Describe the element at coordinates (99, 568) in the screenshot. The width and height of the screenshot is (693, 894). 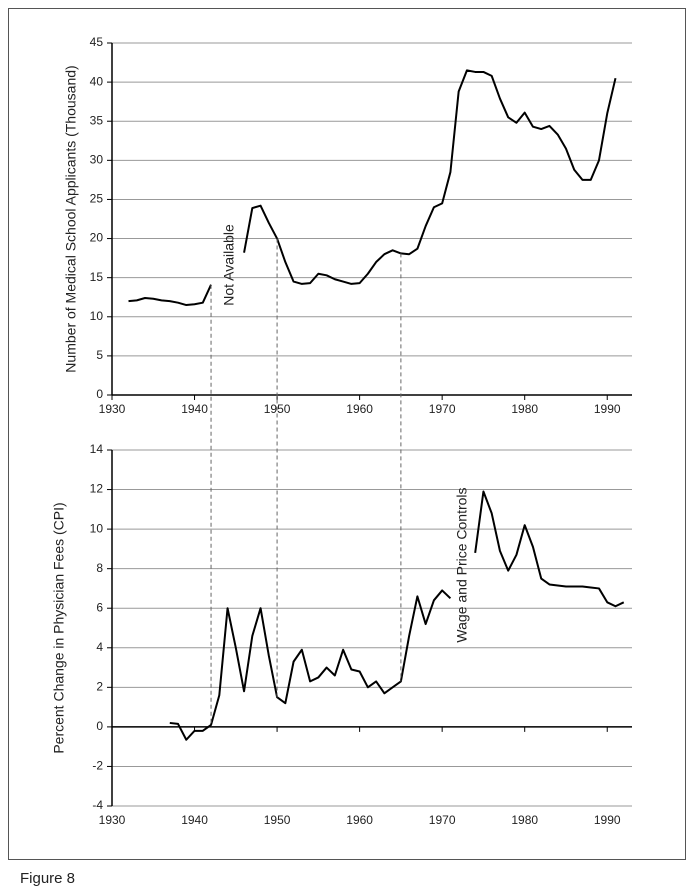
I see `y-tick-label: 8` at that location.